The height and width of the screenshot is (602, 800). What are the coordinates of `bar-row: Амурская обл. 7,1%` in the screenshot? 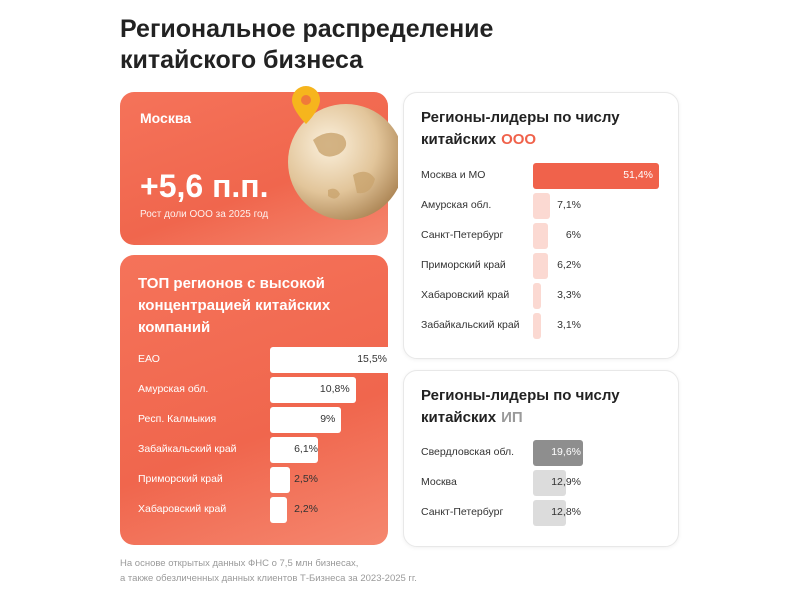 It's located at (548, 206).